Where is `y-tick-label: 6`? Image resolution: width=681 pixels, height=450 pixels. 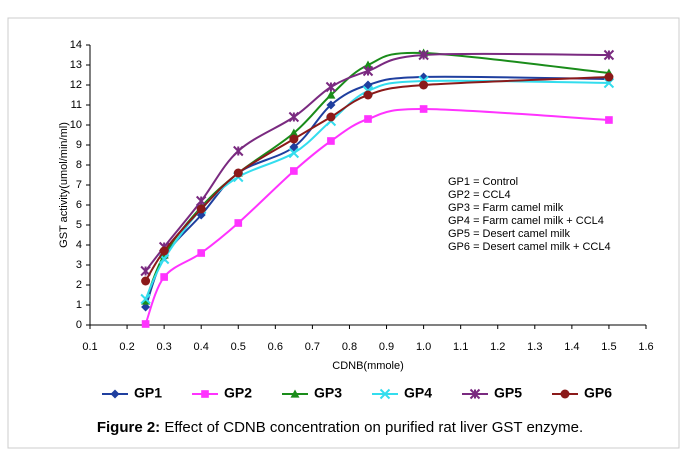
y-tick-label: 6 is located at coordinates (79, 205).